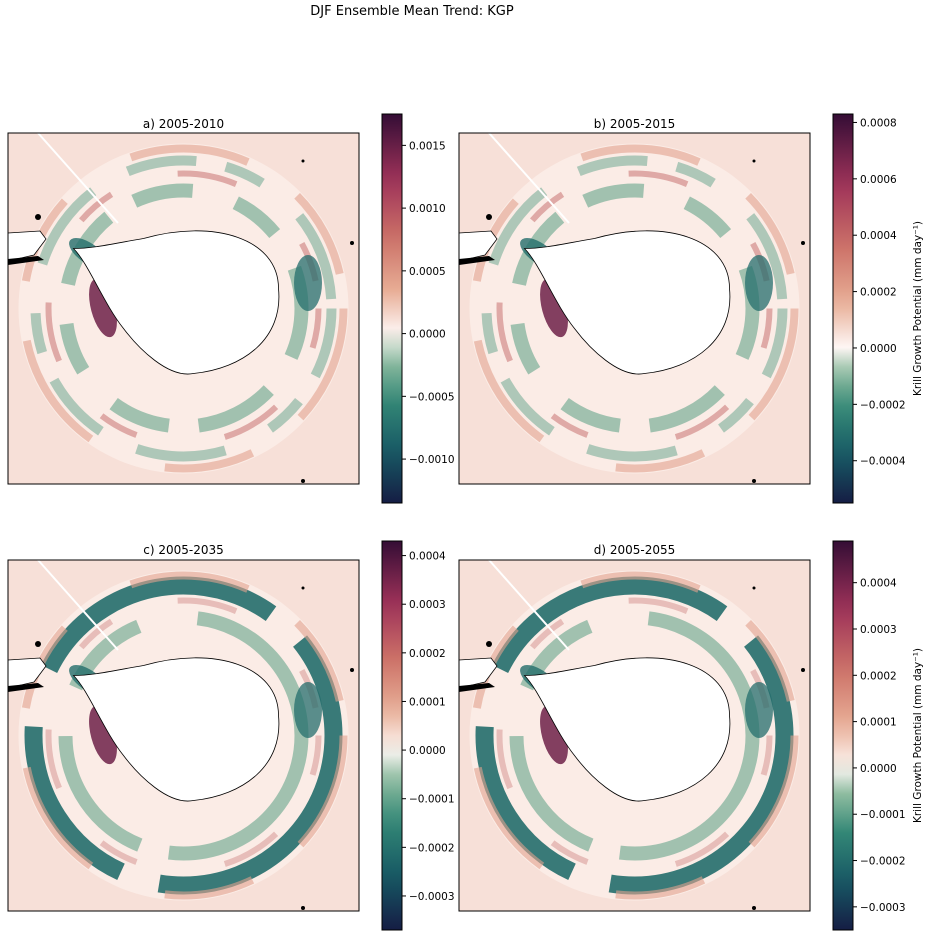  I want to click on panel-title: d) 2005-2055, so click(635, 550).